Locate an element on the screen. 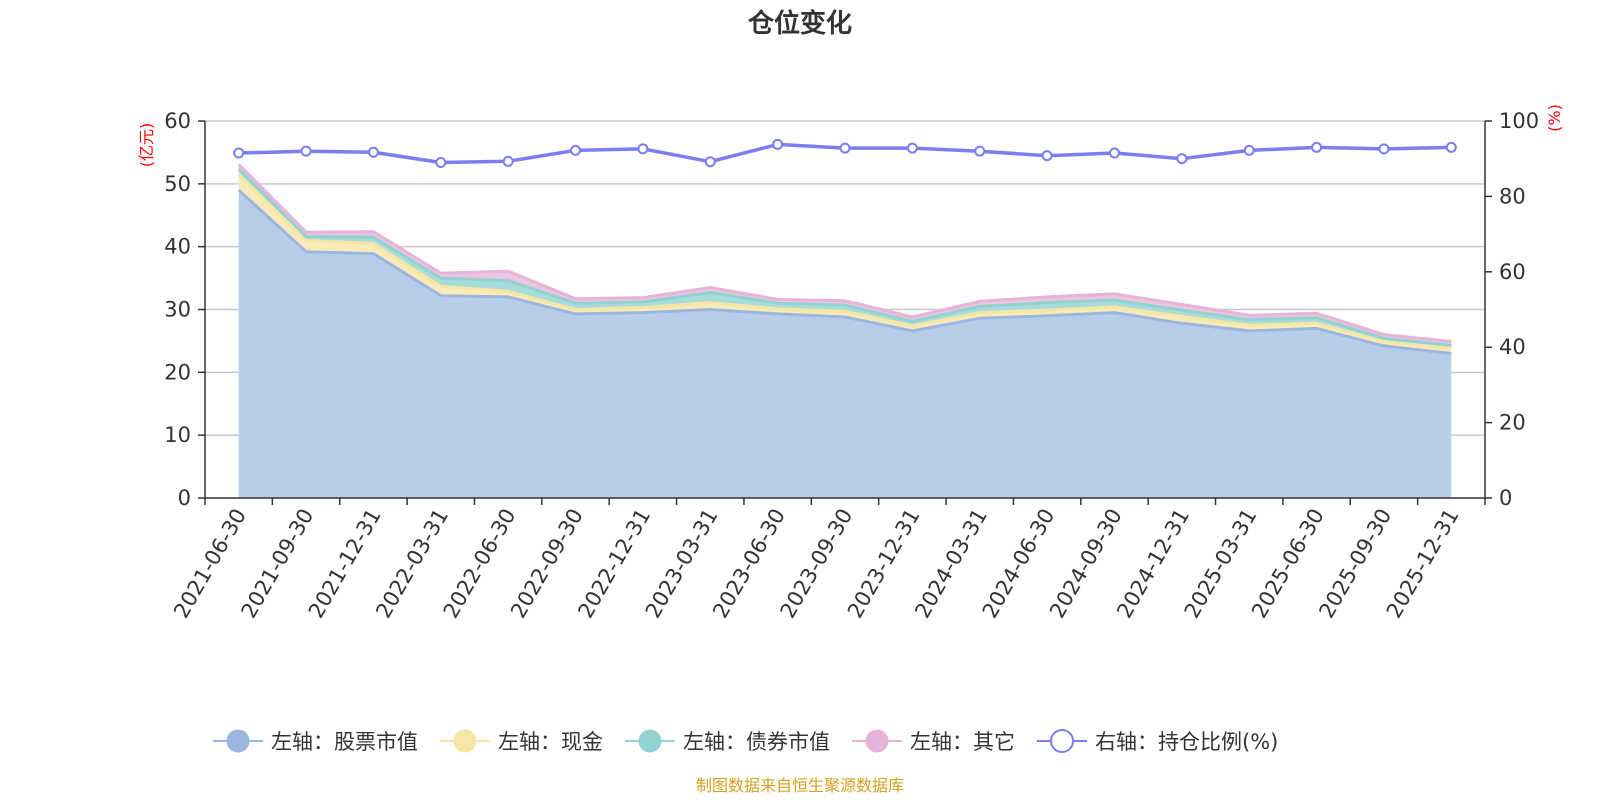  position-ratio-line is located at coordinates (845, 153).